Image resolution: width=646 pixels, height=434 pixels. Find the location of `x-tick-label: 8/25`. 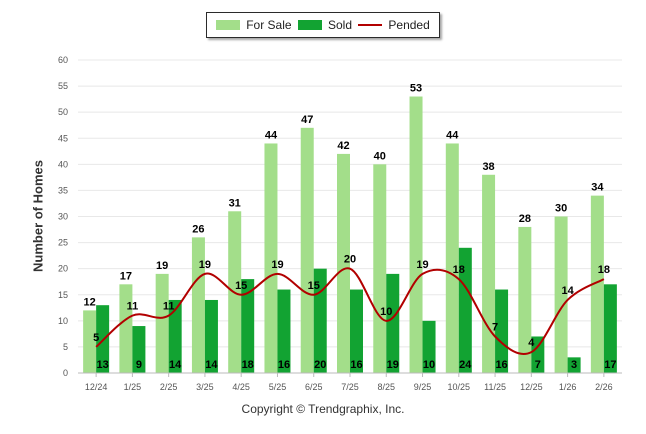

x-tick-label: 8/25 is located at coordinates (387, 387).